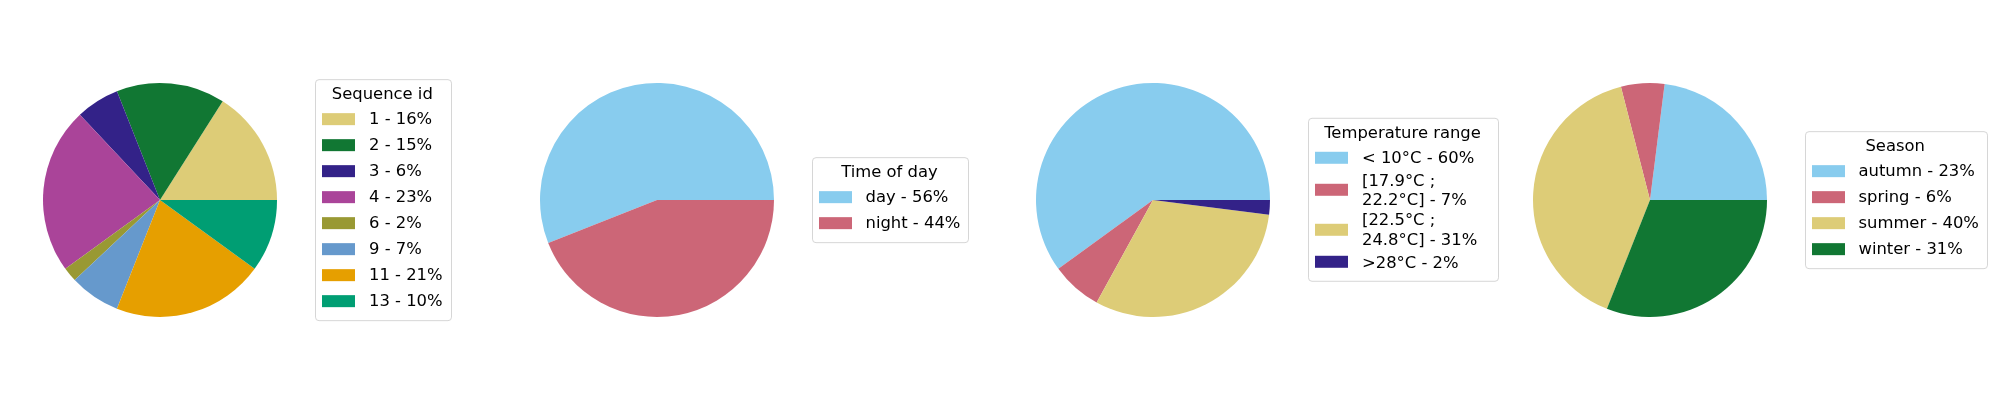 The image size is (2000, 400). I want to click on legend-title: Time of day, so click(889, 172).